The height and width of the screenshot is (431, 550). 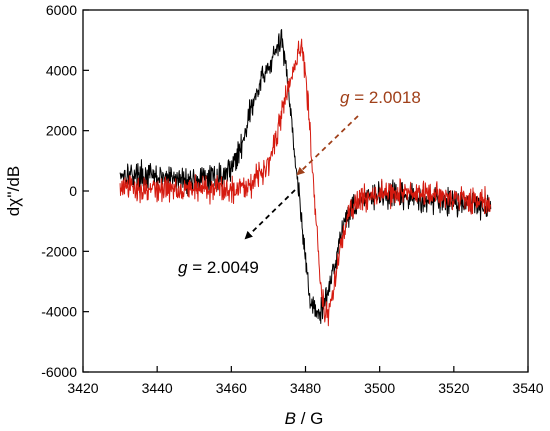 I want to click on y-tick-label: -6000, so click(x=59, y=372).